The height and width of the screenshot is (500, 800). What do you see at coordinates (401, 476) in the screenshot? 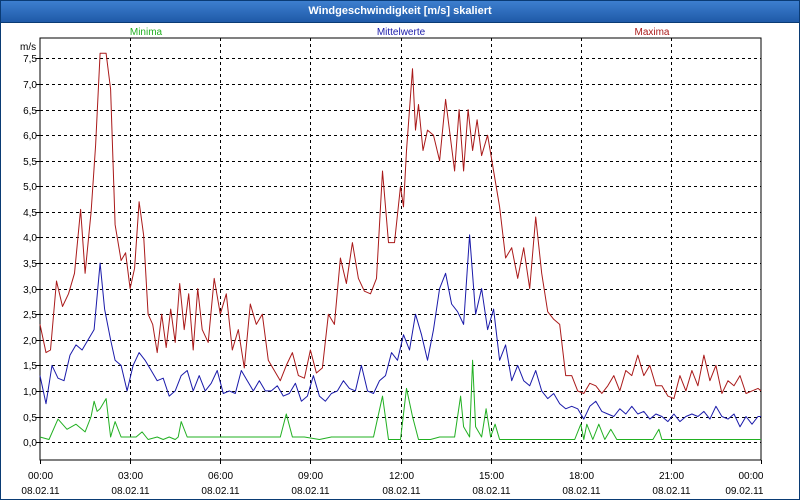
I see `x-tick-time: 12:00` at bounding box center [401, 476].